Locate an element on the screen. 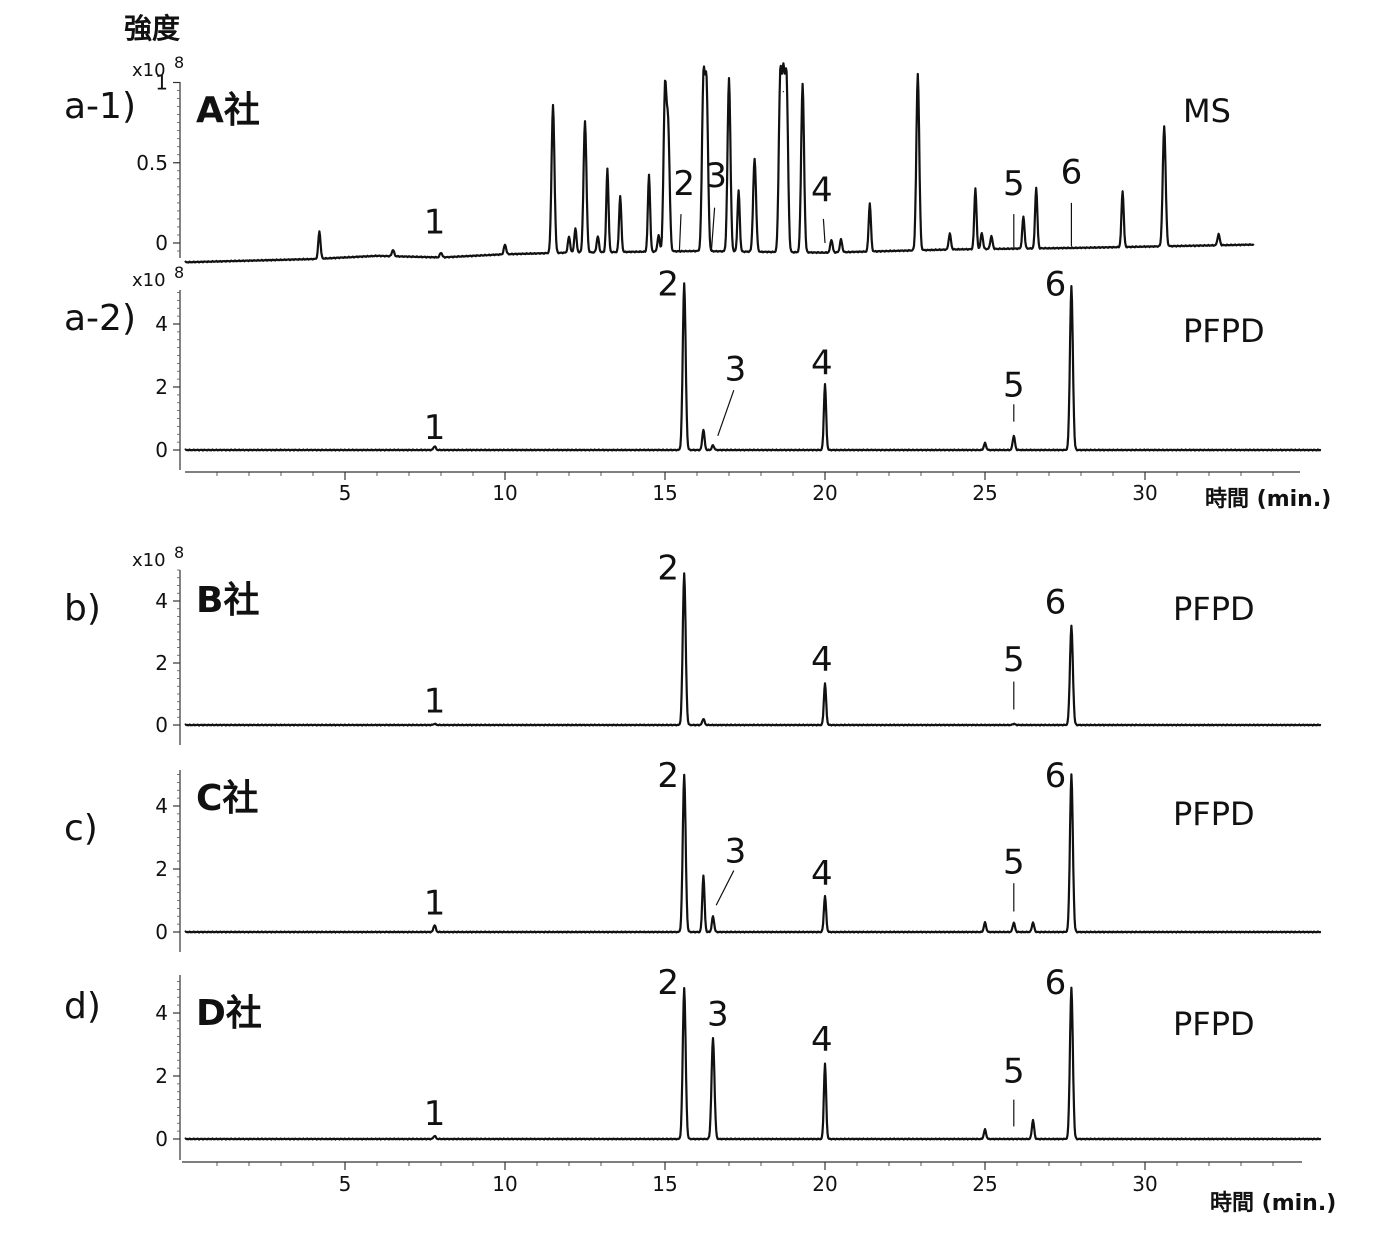 This screenshot has height=1234, width=1400. company-label: C社 is located at coordinates (227, 798).